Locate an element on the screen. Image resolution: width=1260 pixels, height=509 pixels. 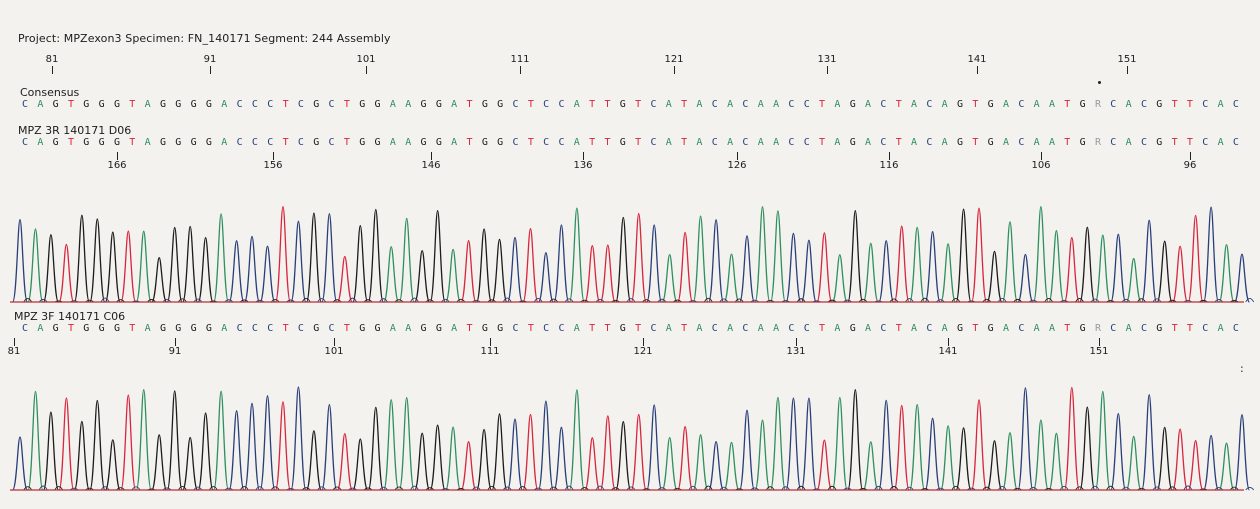
reverse-read-base: G is located at coordinates (1082, 142).